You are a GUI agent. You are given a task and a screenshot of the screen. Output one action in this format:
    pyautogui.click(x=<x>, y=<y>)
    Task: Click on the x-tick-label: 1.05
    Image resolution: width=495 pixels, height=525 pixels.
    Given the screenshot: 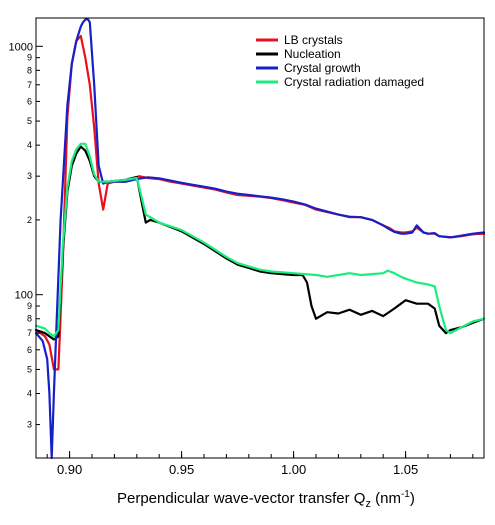 What is the action you would take?
    pyautogui.click(x=405, y=469)
    